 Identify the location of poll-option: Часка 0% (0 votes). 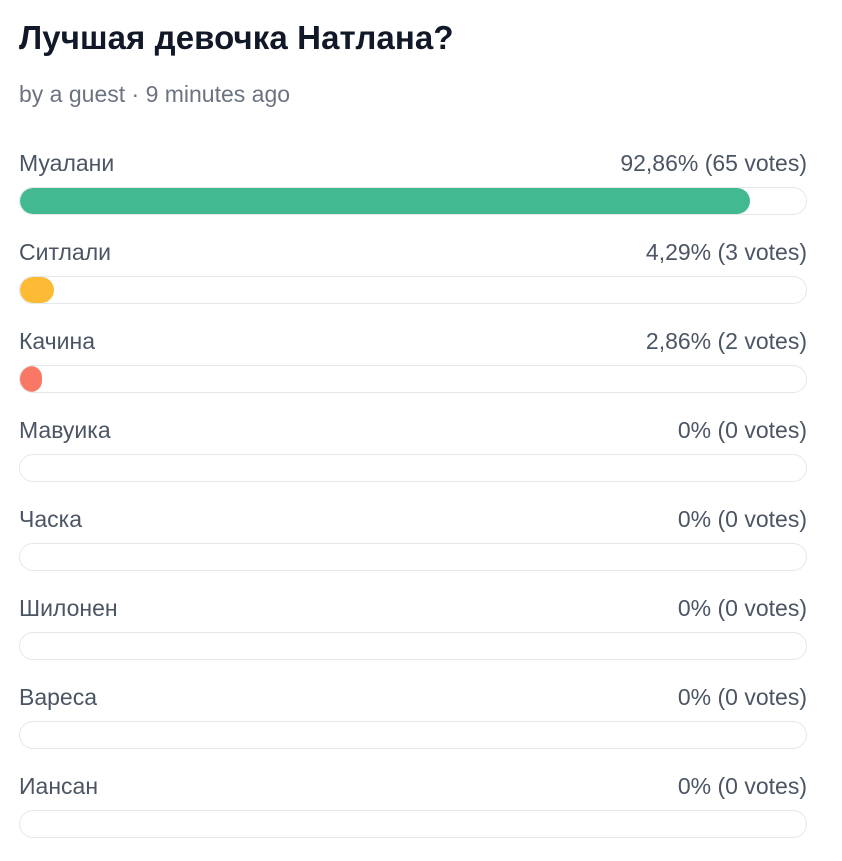
(413, 549).